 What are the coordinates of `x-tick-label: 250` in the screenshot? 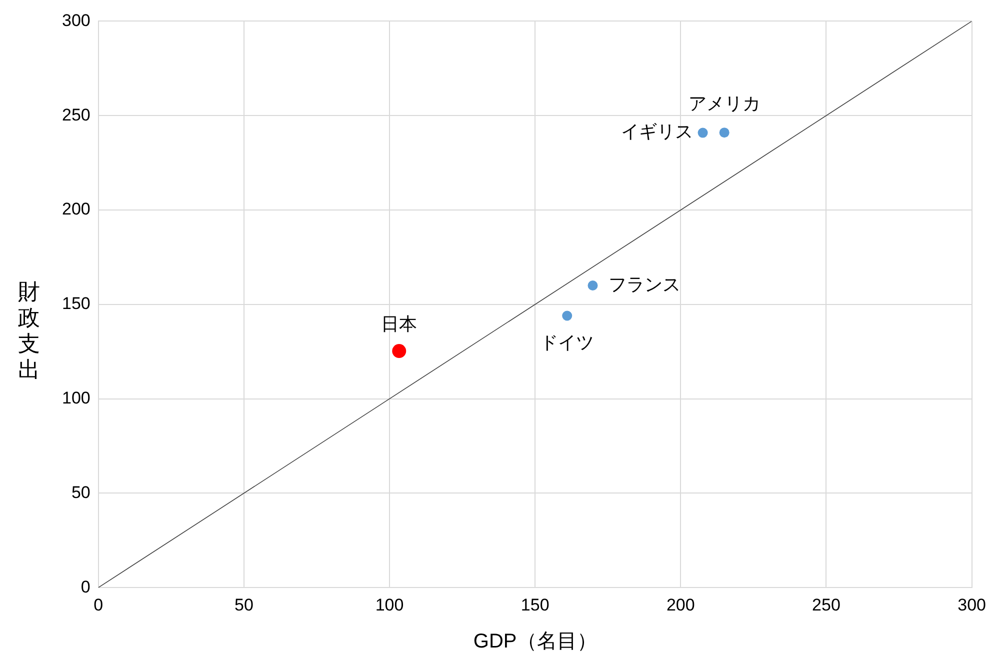 It's located at (826, 604).